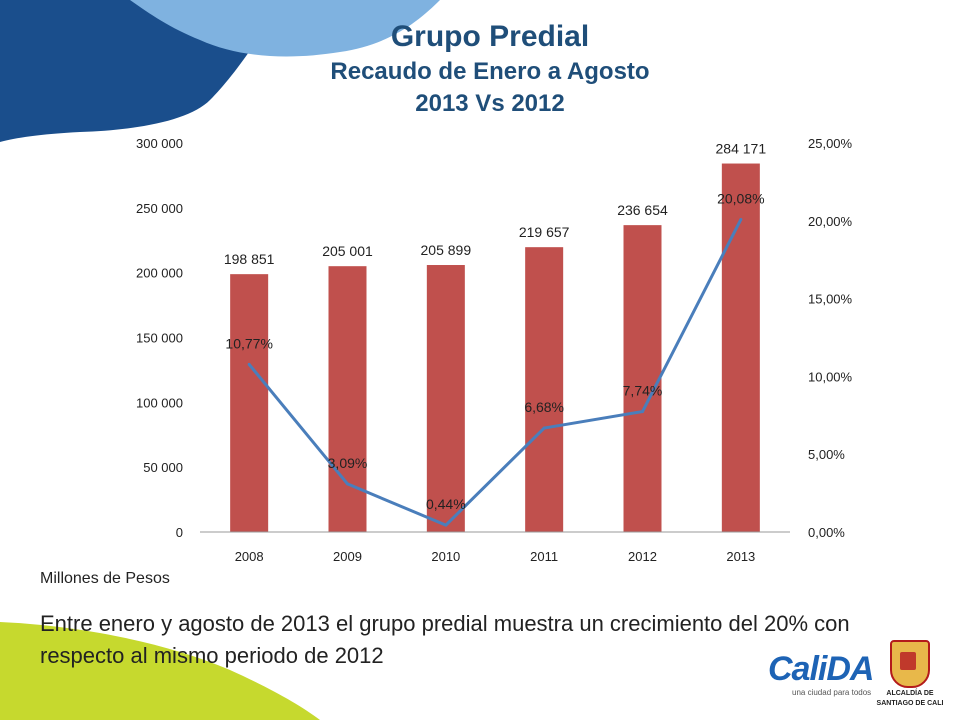  Describe the element at coordinates (347, 556) in the screenshot. I see `x-tick-label: 2009` at that location.